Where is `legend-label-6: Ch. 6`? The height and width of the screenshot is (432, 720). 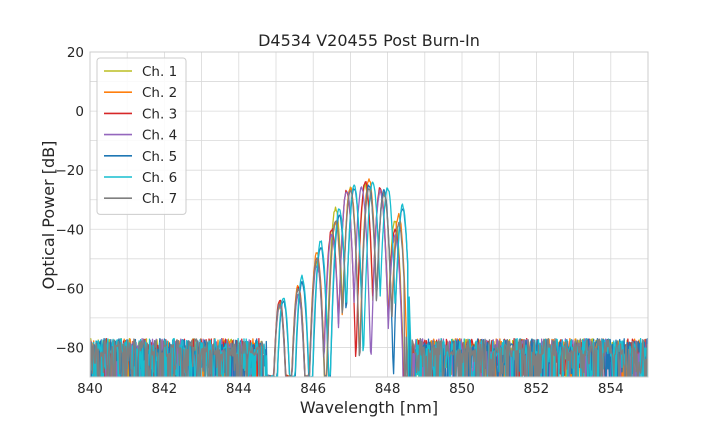
legend-label-6: Ch. 6 is located at coordinates (159, 178).